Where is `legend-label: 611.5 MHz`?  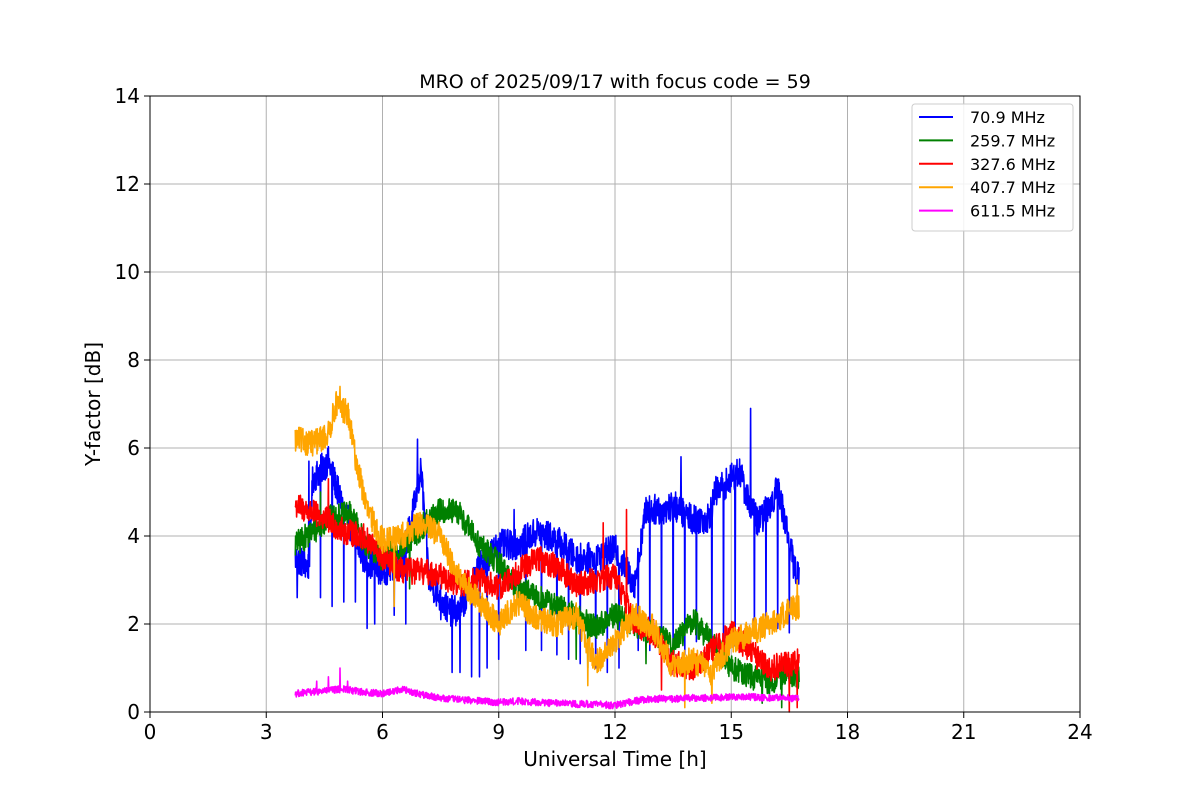 legend-label: 611.5 MHz is located at coordinates (1012, 211).